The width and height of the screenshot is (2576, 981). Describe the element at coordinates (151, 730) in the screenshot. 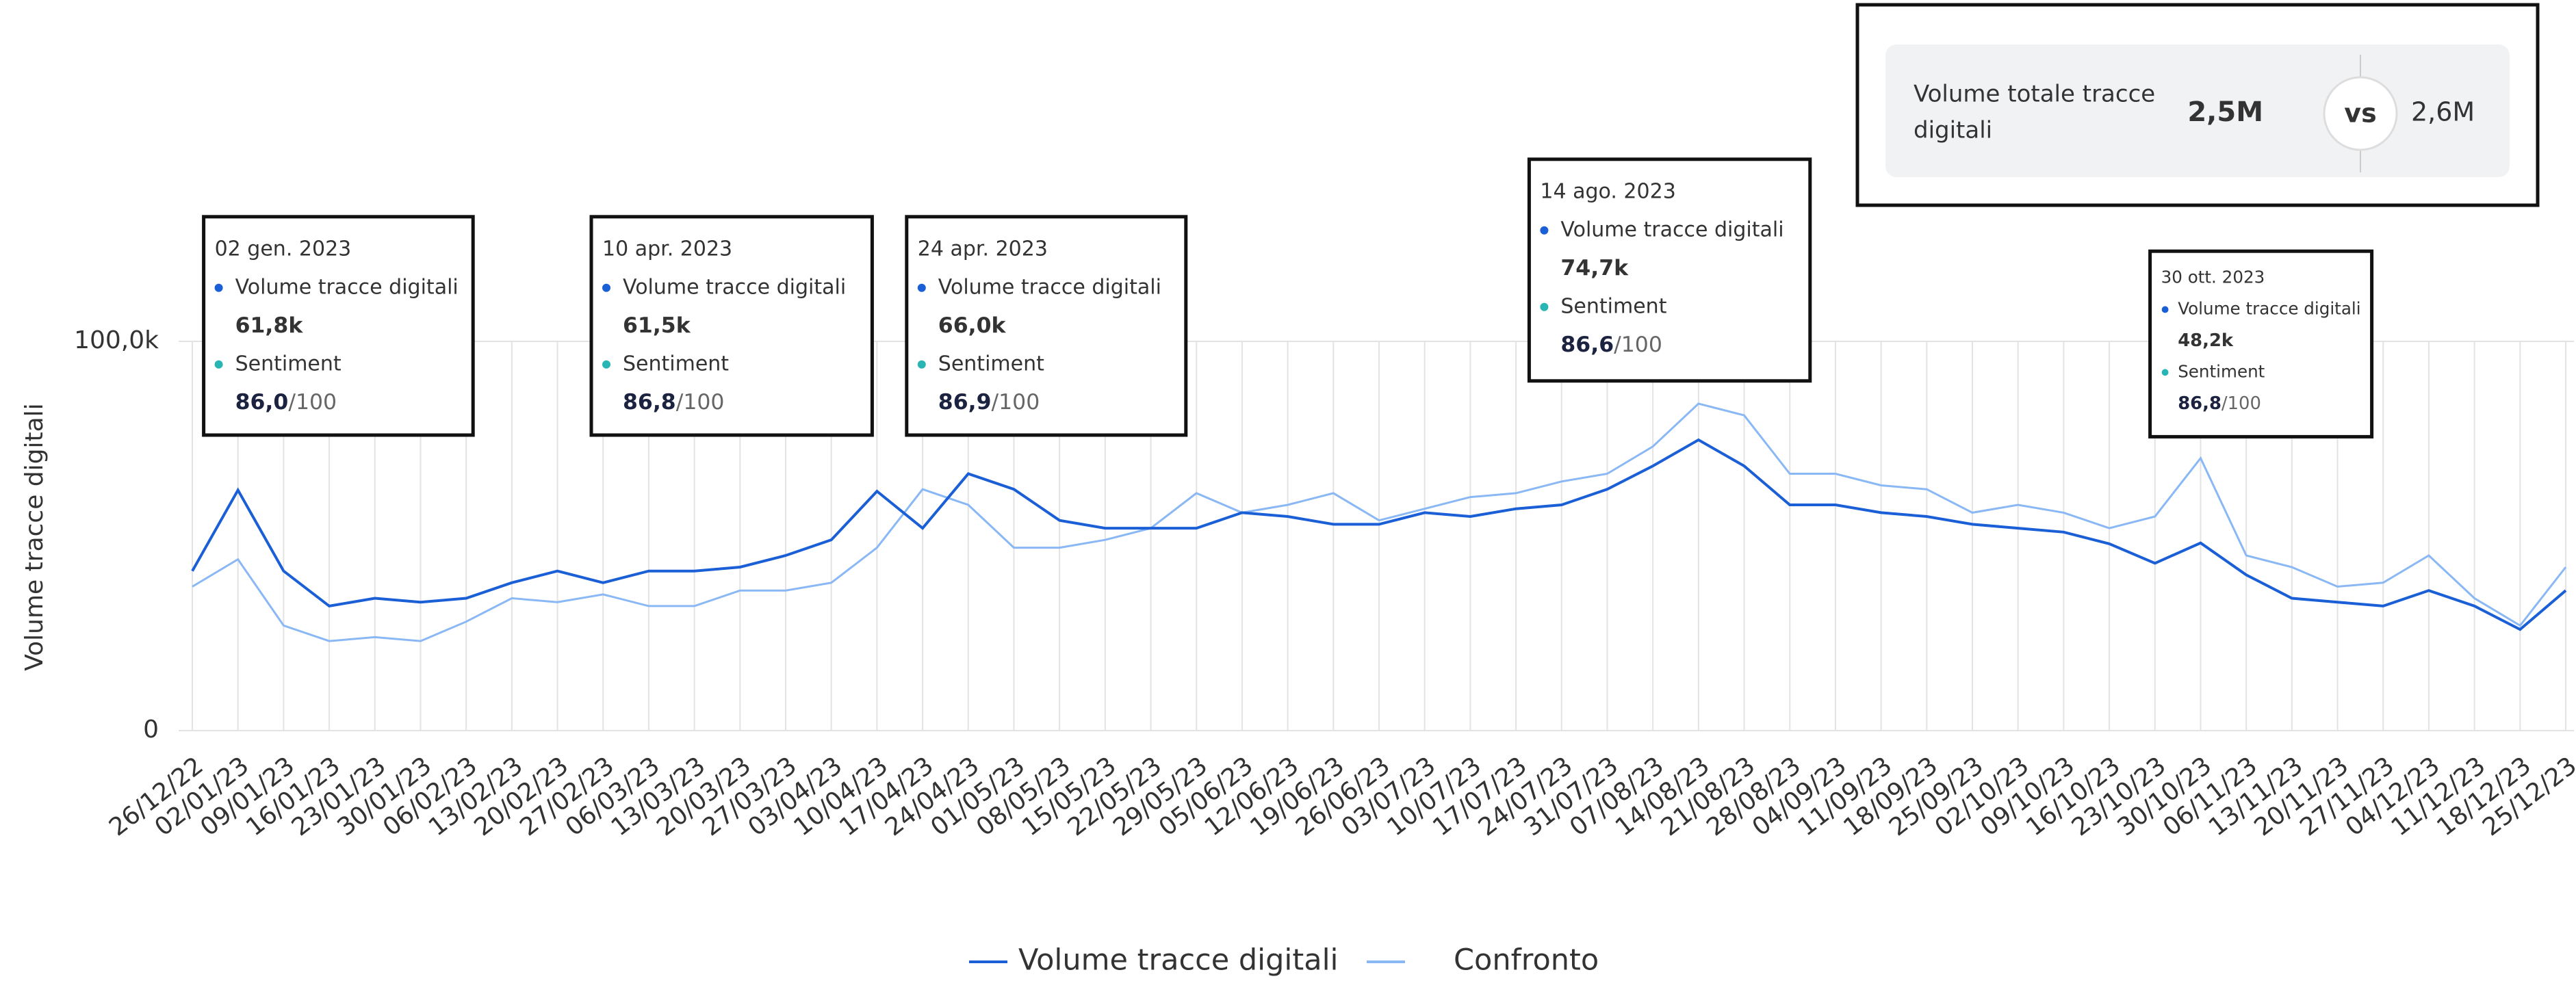

I see `y-tick-label: 0` at that location.